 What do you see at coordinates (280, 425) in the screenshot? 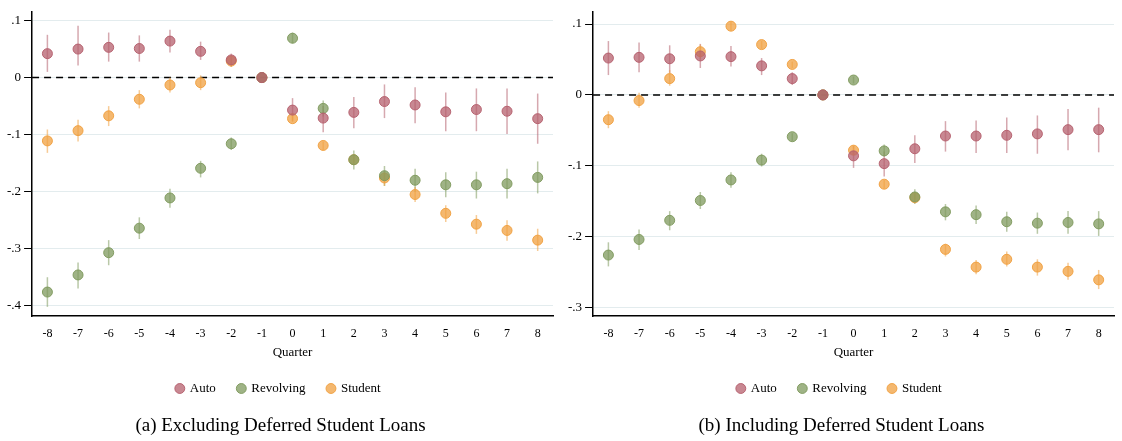
I see `text: (a) Excluding Deferred Student Loans` at bounding box center [280, 425].